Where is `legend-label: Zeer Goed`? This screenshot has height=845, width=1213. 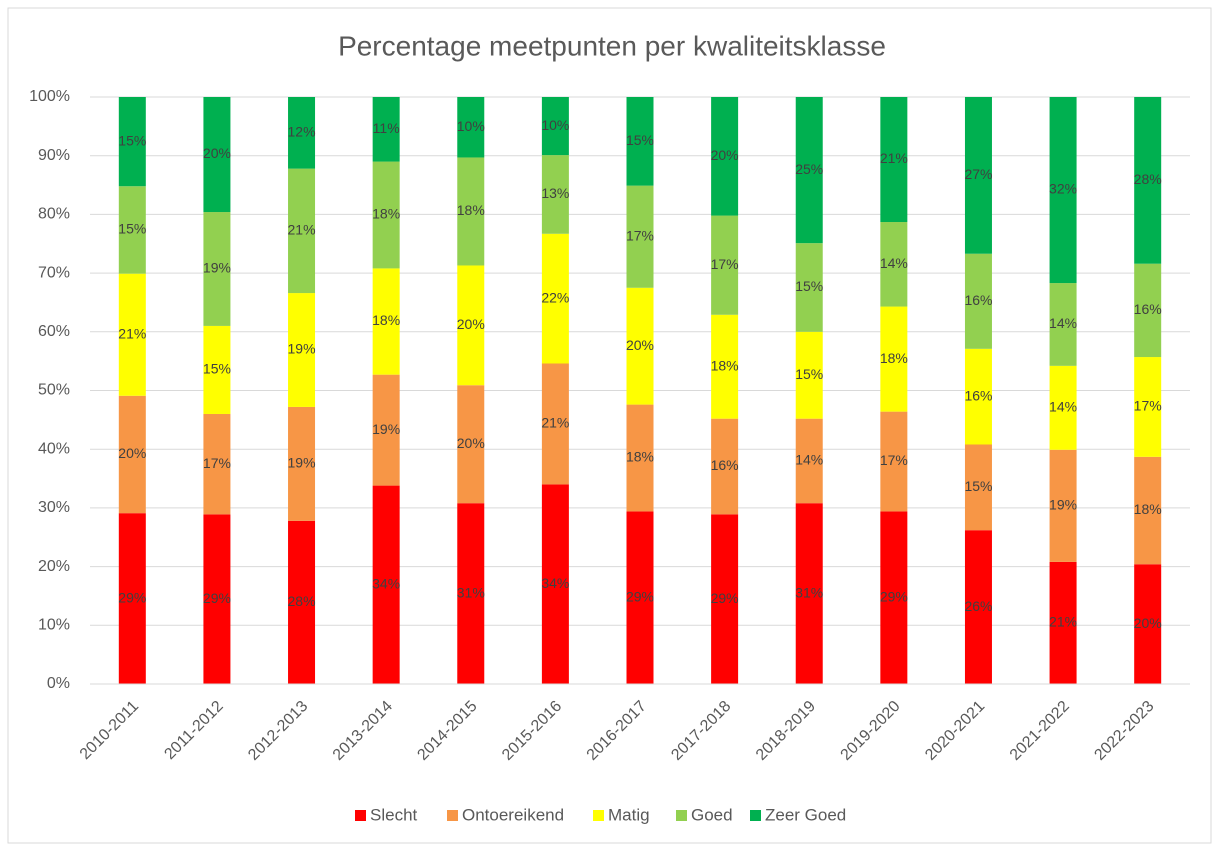 legend-label: Zeer Goed is located at coordinates (805, 814).